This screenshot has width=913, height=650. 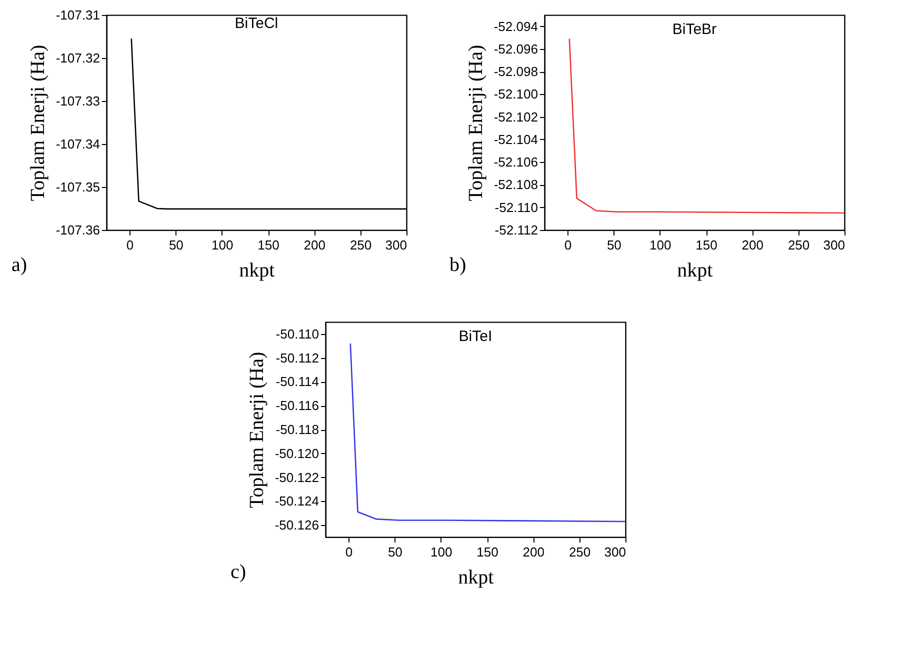 I want to click on y-tick-label: -50.118, so click(x=297, y=429).